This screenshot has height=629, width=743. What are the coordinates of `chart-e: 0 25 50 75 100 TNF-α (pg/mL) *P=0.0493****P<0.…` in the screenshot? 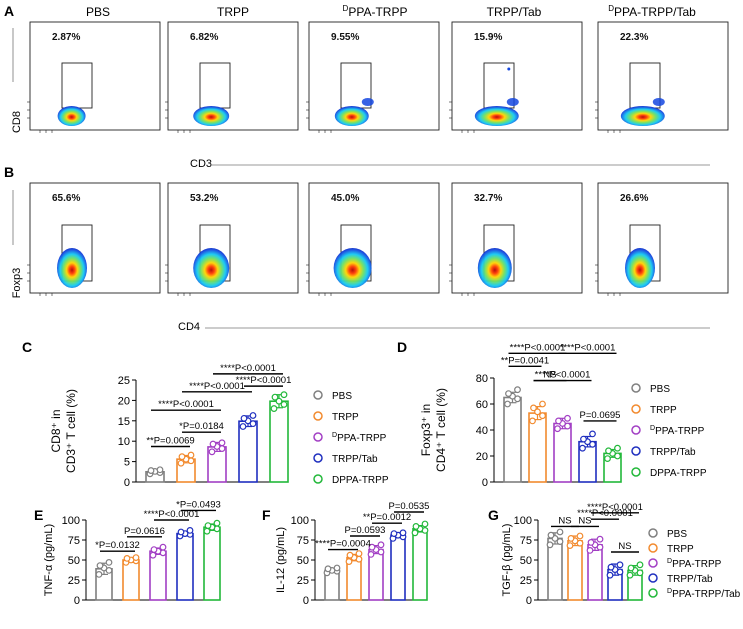 It's located at (132, 553).